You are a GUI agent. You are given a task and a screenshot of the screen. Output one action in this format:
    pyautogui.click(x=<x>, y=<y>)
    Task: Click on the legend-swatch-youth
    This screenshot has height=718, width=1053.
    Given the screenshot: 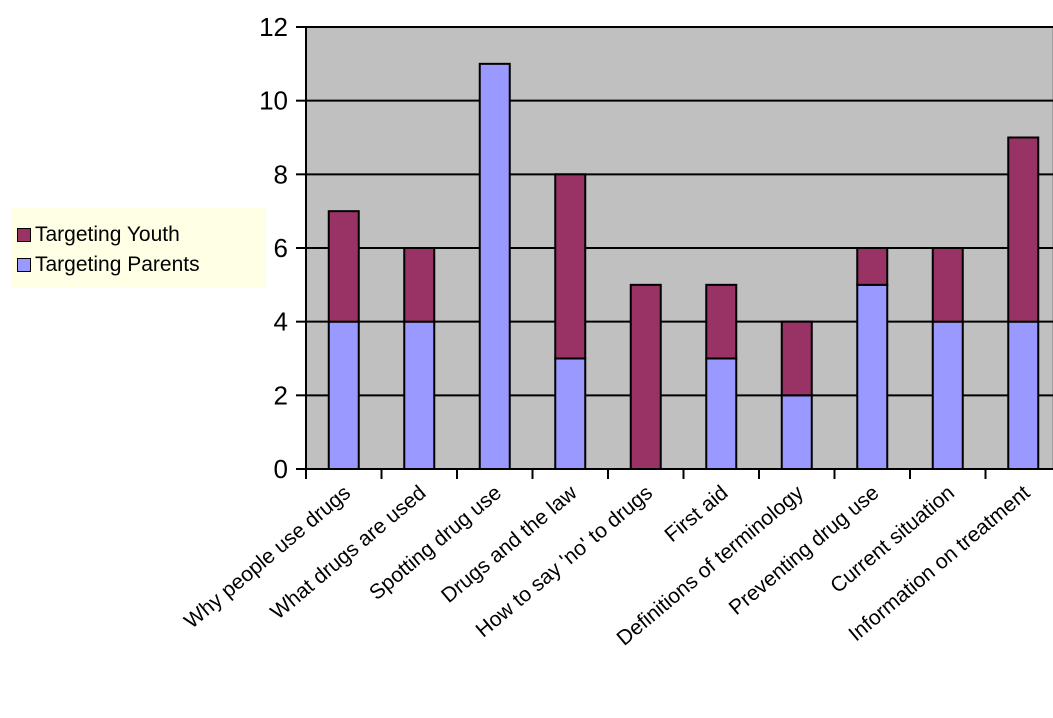 What is the action you would take?
    pyautogui.click(x=24, y=235)
    